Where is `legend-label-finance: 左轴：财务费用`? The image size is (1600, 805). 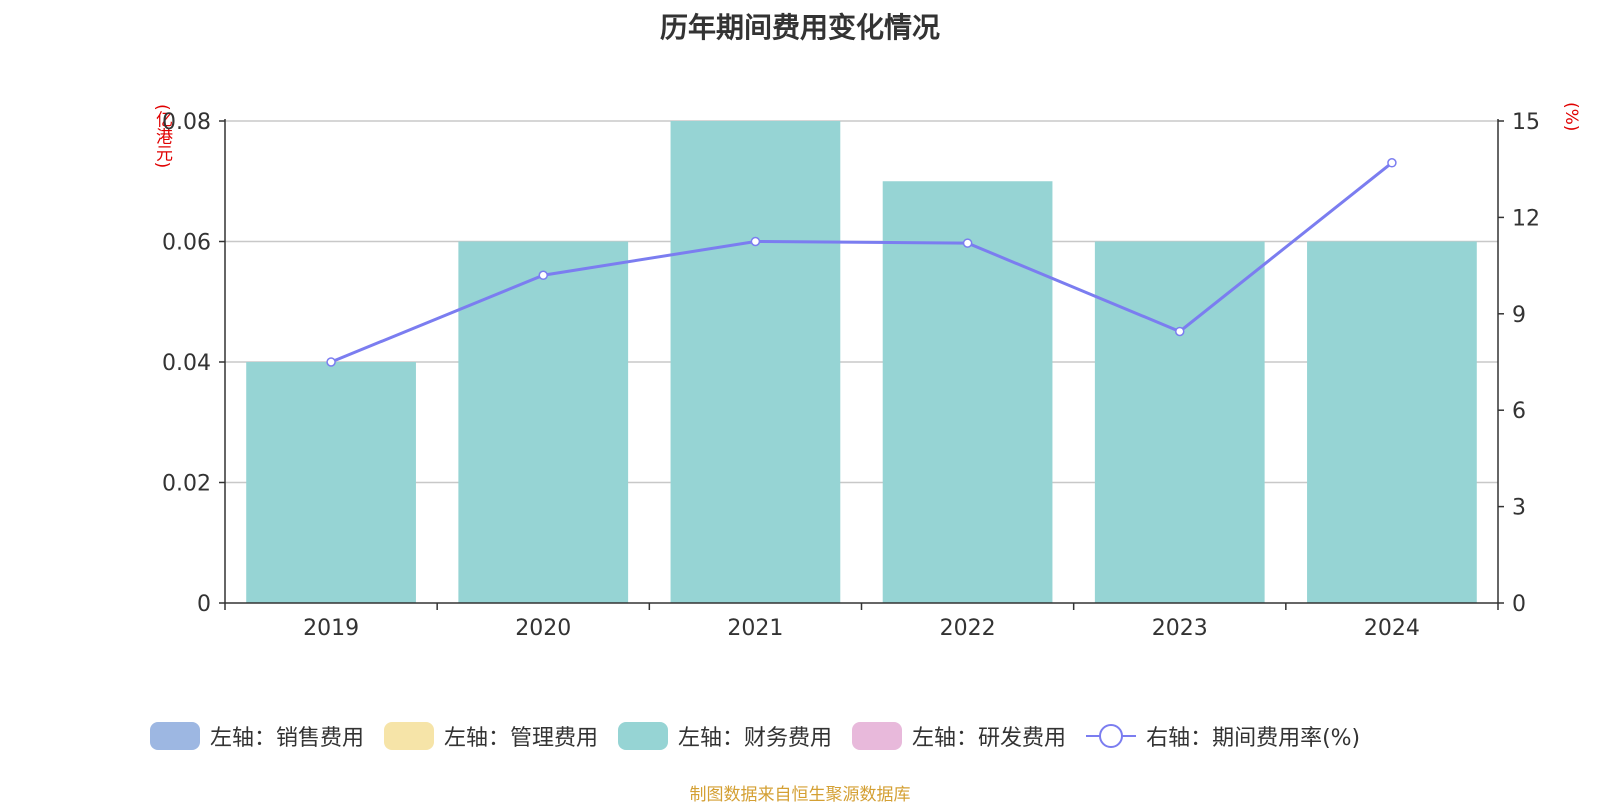
legend-label-finance: 左轴：财务费用 is located at coordinates (755, 738).